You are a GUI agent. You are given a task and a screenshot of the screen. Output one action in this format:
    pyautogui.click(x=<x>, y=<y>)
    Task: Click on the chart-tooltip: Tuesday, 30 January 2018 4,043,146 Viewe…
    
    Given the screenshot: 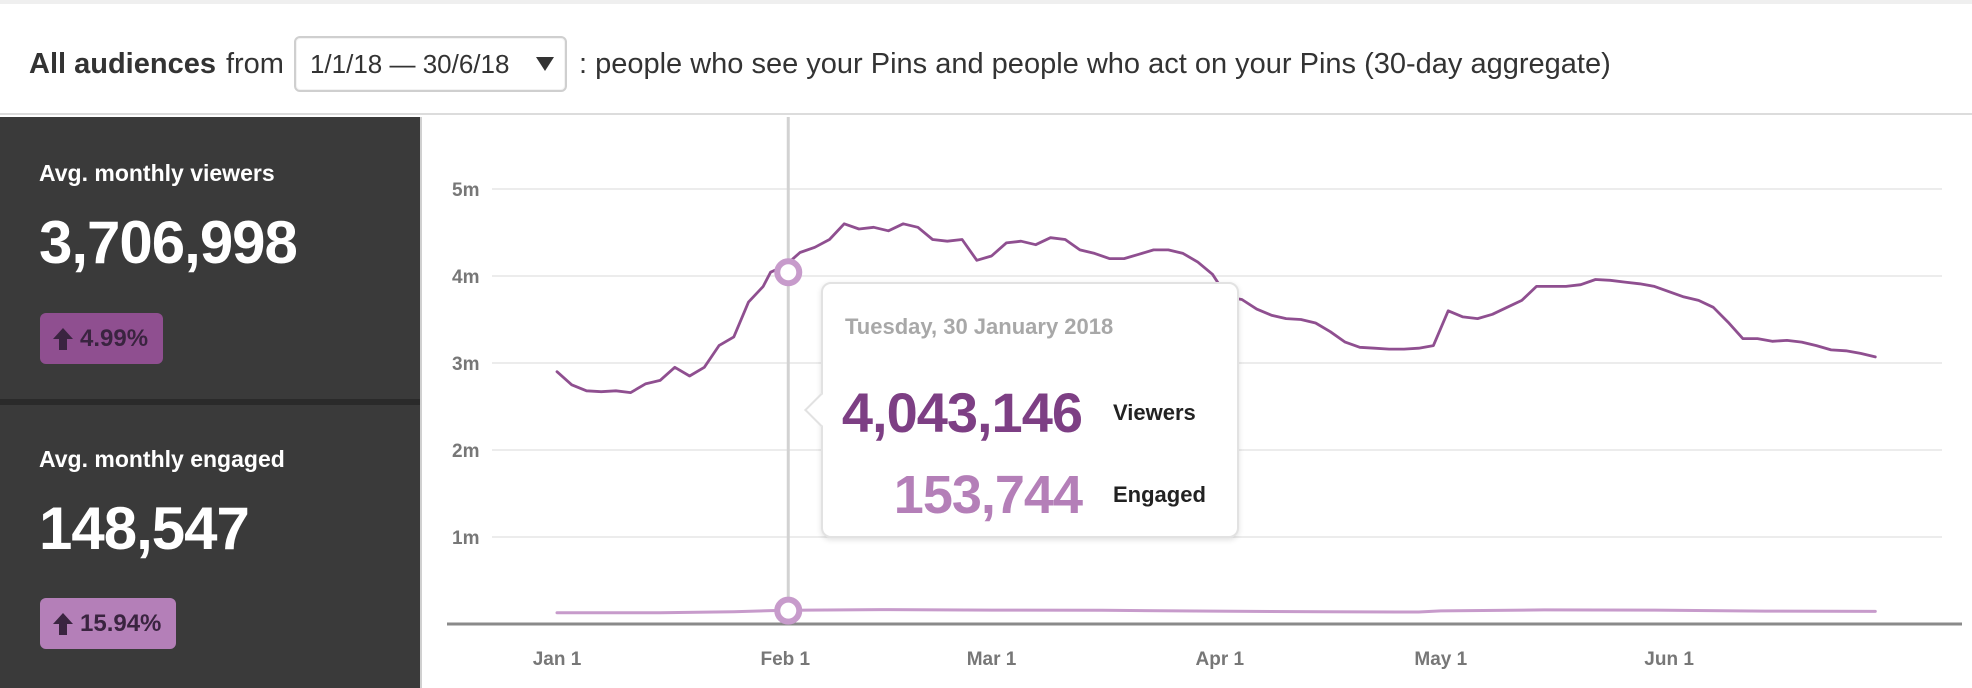 What is the action you would take?
    pyautogui.click(x=1021, y=410)
    